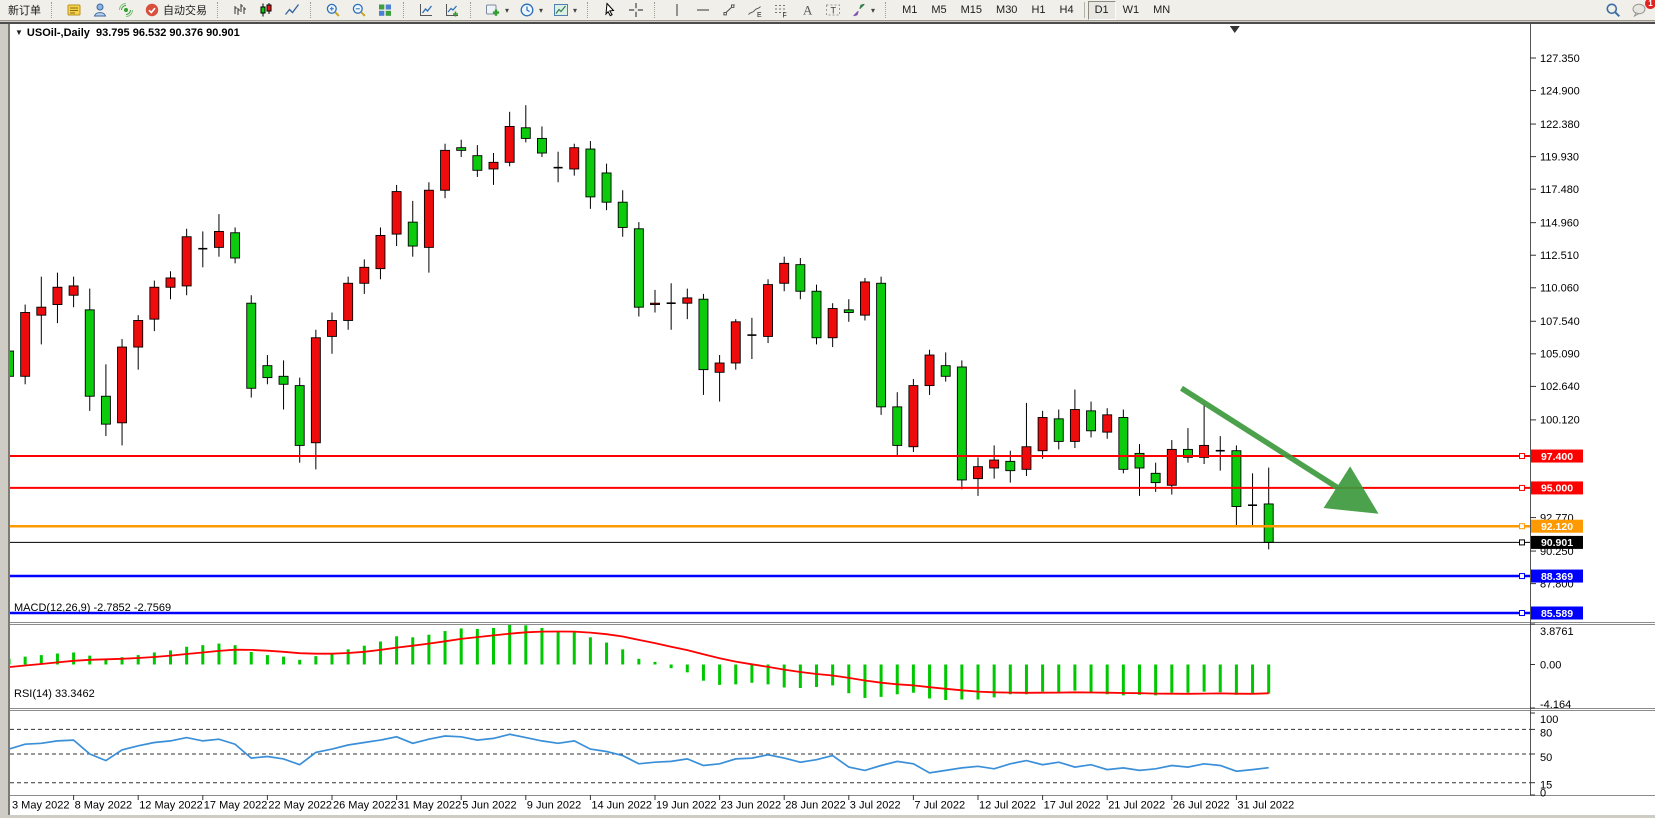 This screenshot has width=1655, height=818. What do you see at coordinates (1559, 190) in the screenshot?
I see `svg-text: 117.480` at bounding box center [1559, 190].